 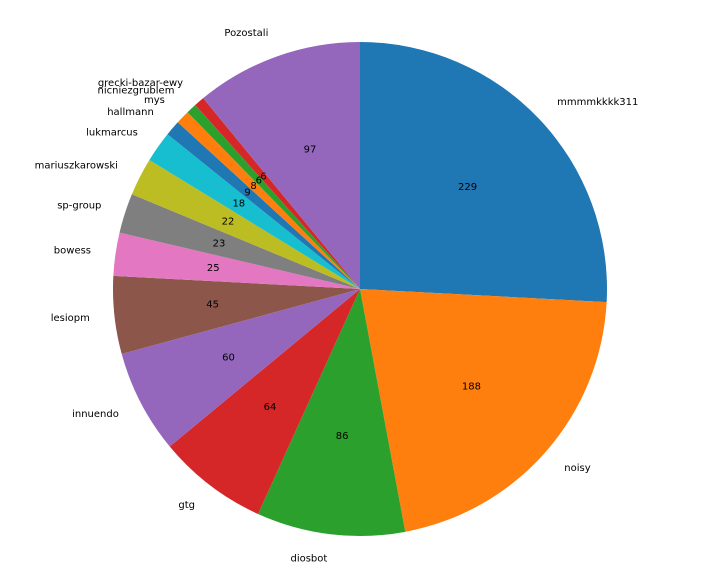 I want to click on pie-slice-mariuszkarowski, so click(x=245, y=224).